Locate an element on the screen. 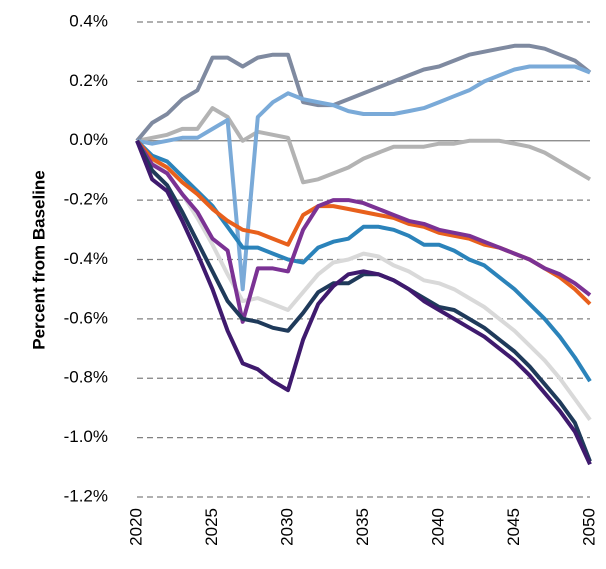 The image size is (606, 569). y-tick-label: 0.4% is located at coordinates (88, 20).